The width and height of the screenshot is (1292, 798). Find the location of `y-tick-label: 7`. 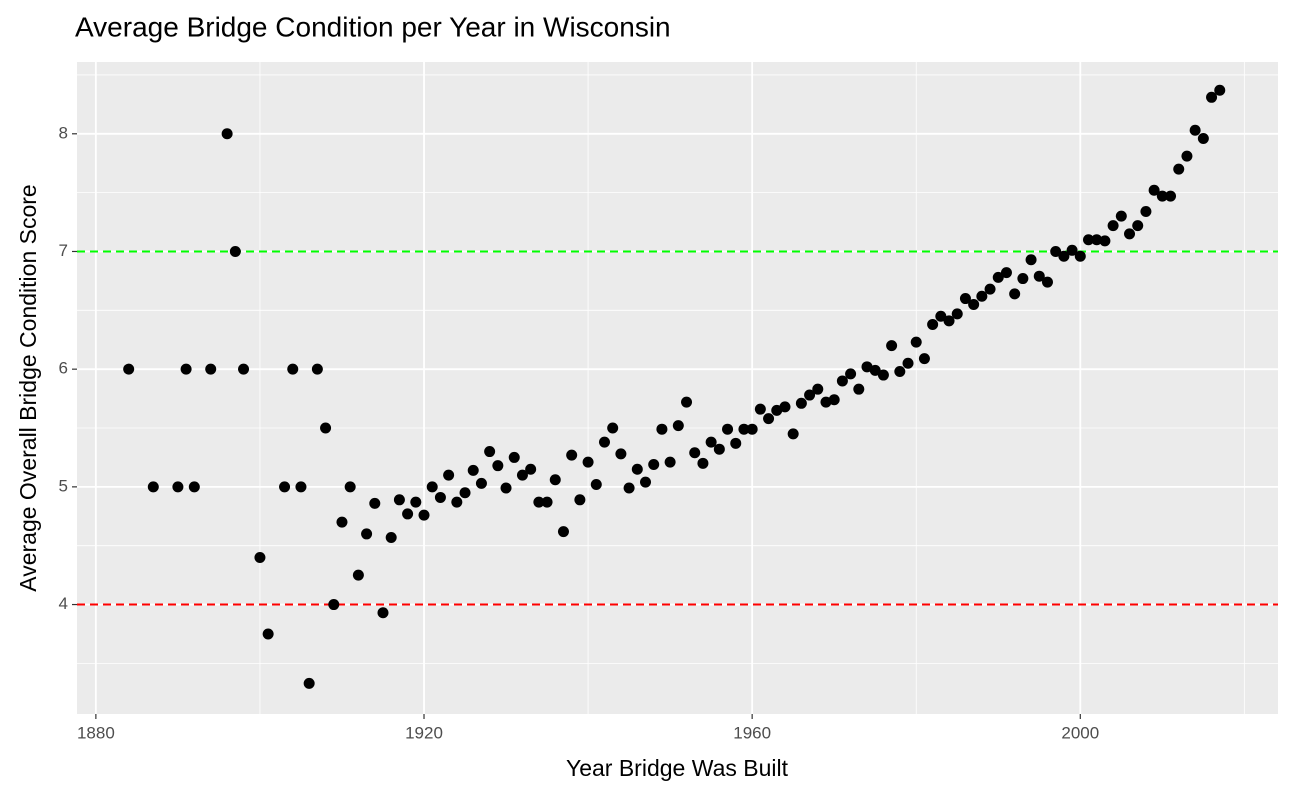

y-tick-label: 7 is located at coordinates (63, 250).